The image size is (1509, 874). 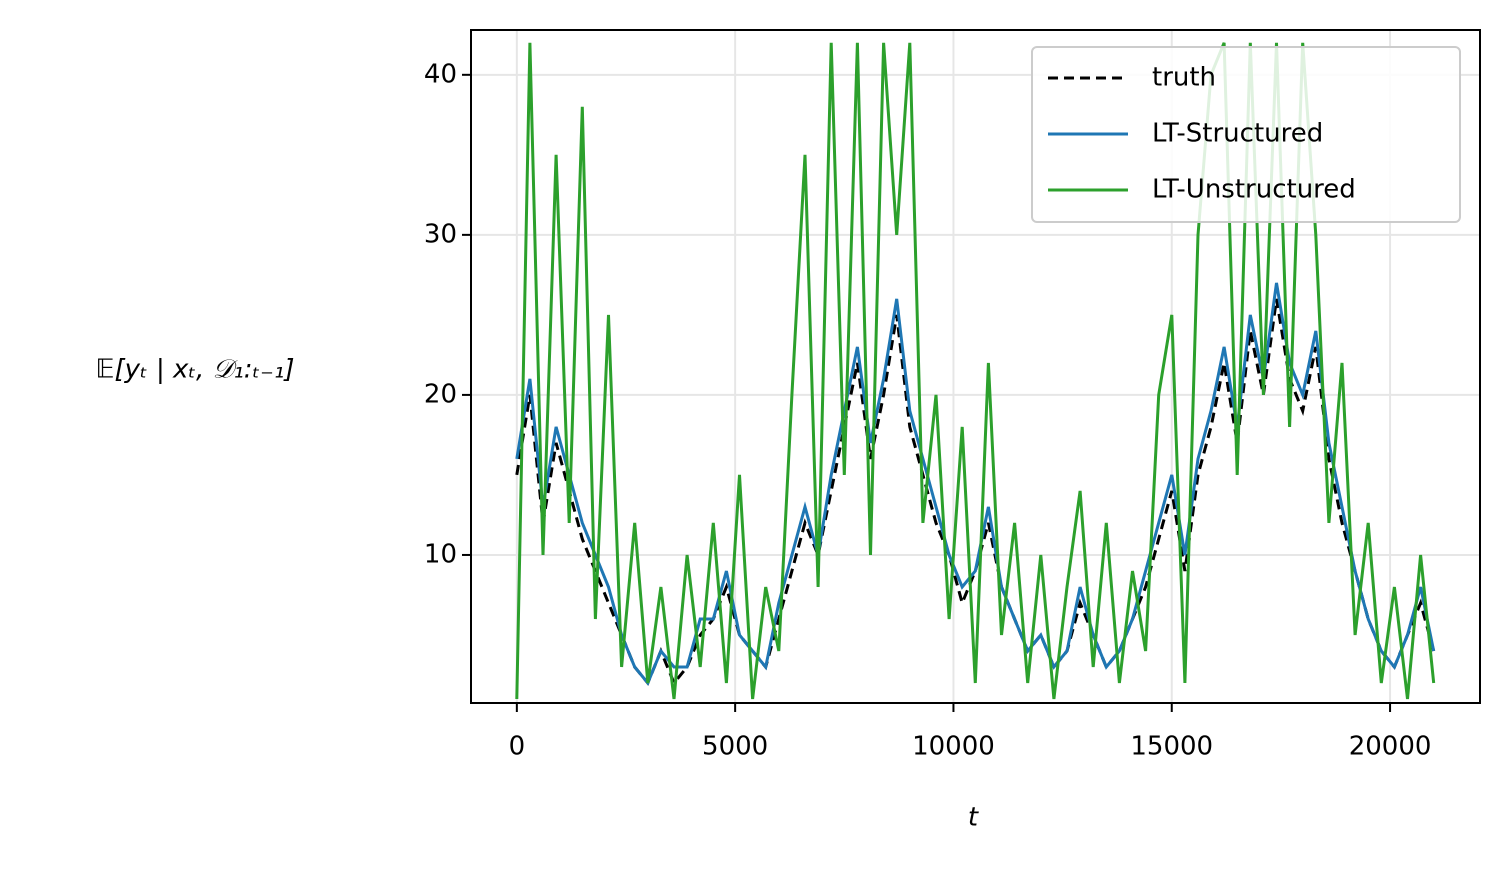 What do you see at coordinates (440, 74) in the screenshot?
I see `y-tick-label: 40` at bounding box center [440, 74].